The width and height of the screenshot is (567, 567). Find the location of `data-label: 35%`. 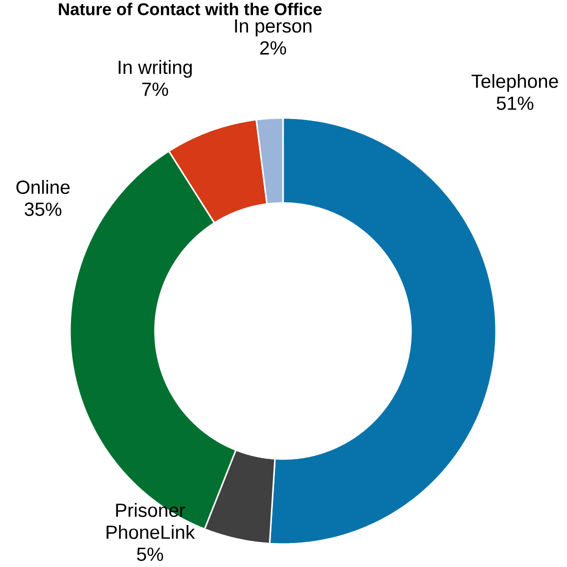

data-label: 35% is located at coordinates (43, 209).